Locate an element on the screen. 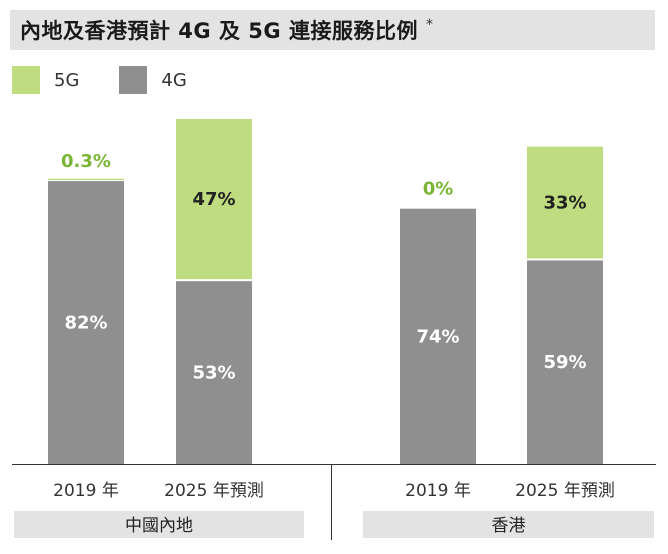  legend-item-4g: 4G is located at coordinates (153, 80).